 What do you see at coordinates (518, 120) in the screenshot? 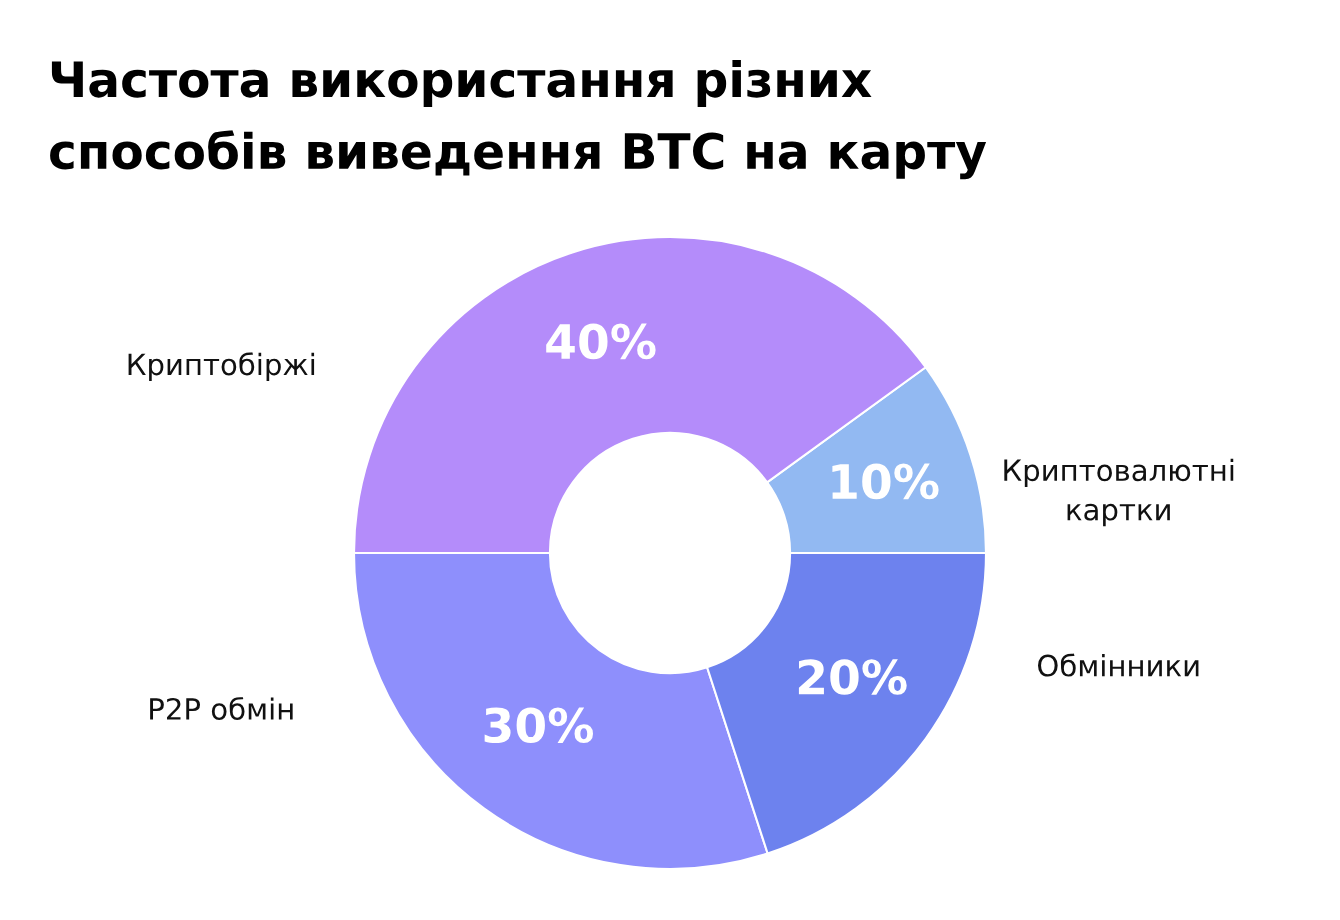
I see `chart-title: Частота використання різних способів виведення BTC на карту` at bounding box center [518, 120].